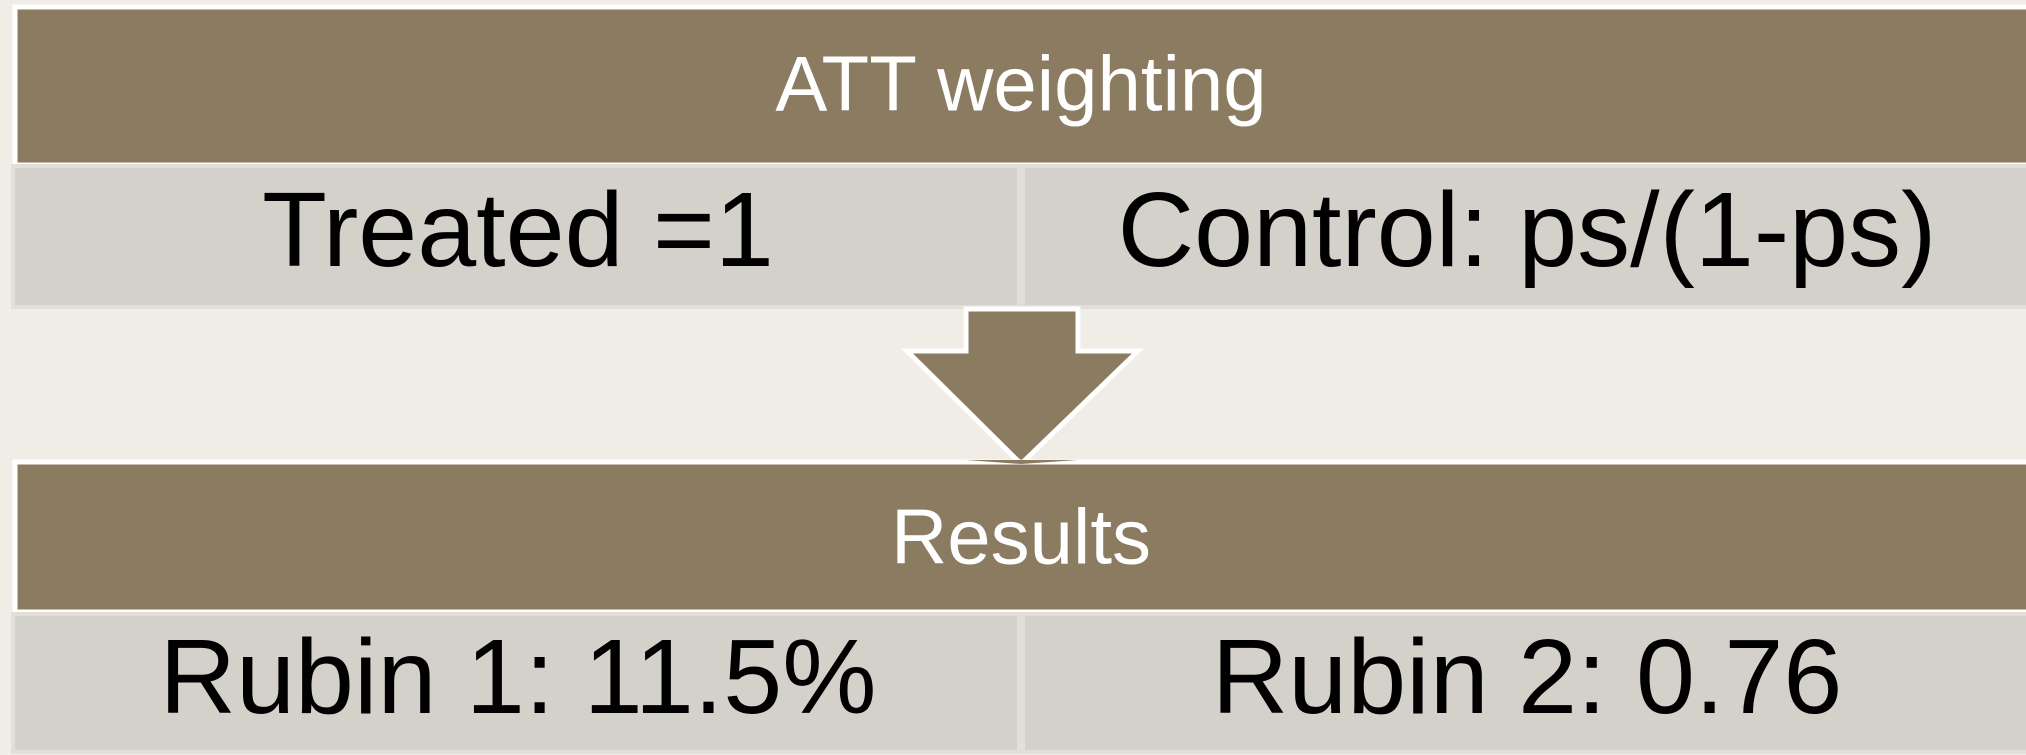  I want to click on header-title: Results, so click(1021, 537).